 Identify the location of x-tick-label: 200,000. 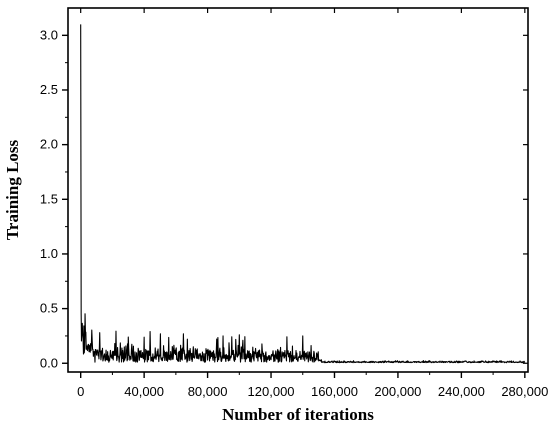
(397, 391).